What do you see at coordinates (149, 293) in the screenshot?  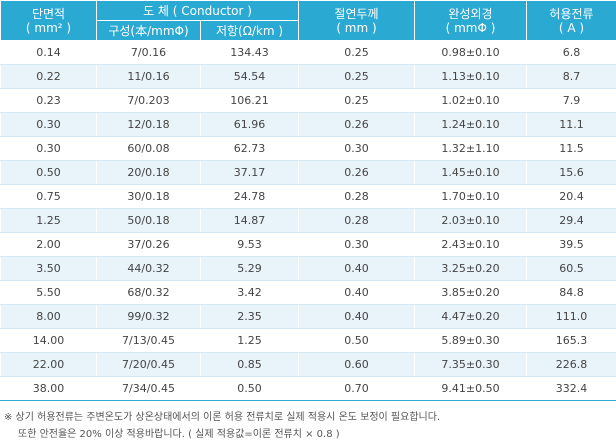 I see `cell-structure: 68/0.32` at bounding box center [149, 293].